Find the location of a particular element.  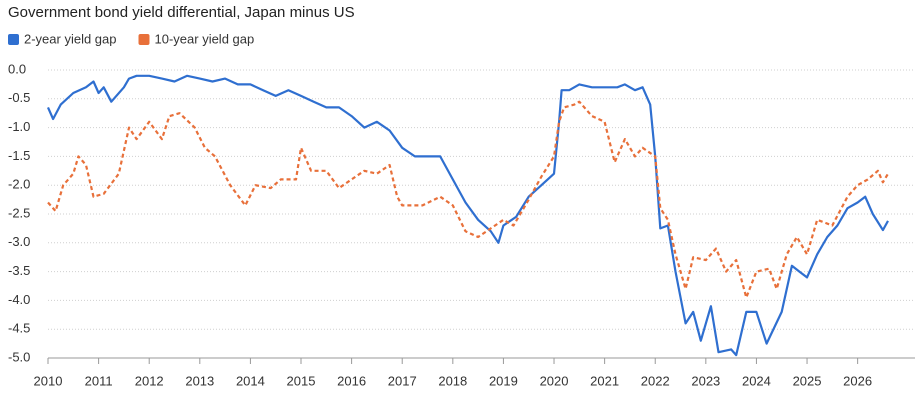

legend-label: 2-year yield gap is located at coordinates (70, 38).